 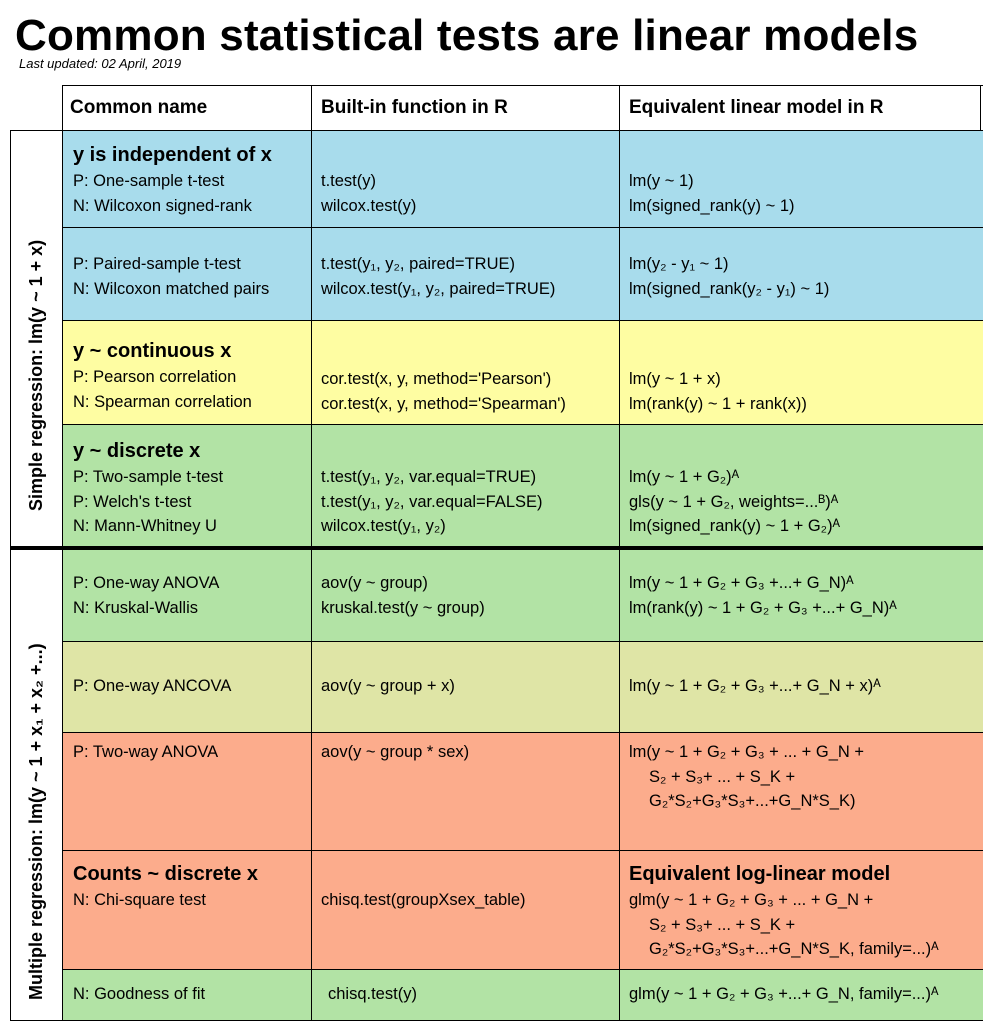 I want to click on linear-model: lm(rank(y) ~ 1 + rank(x)), so click(x=718, y=403).